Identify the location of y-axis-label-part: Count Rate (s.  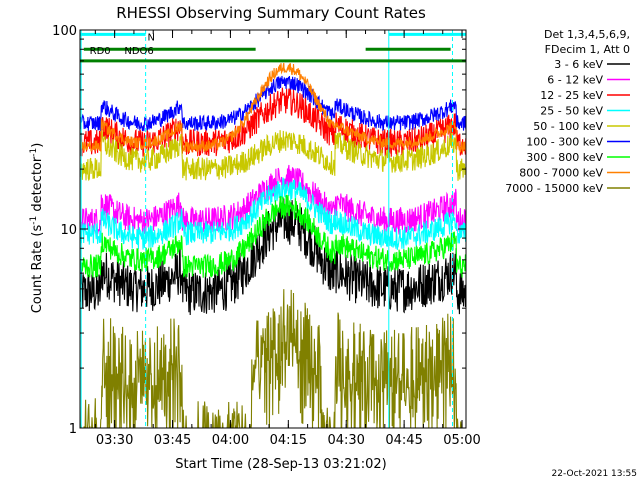
(37, 269).